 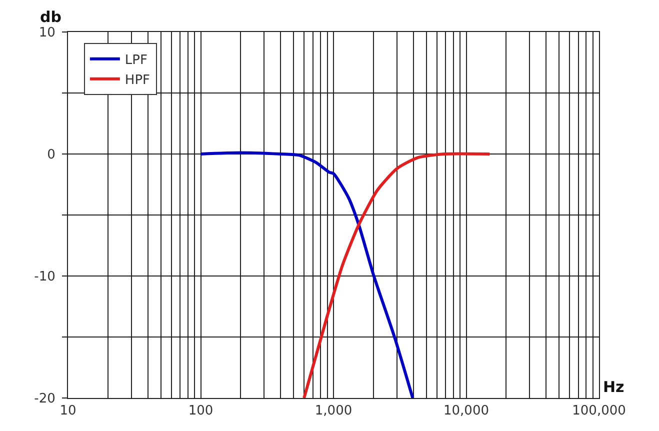 I want to click on x-tick-label: 10, so click(x=68, y=411).